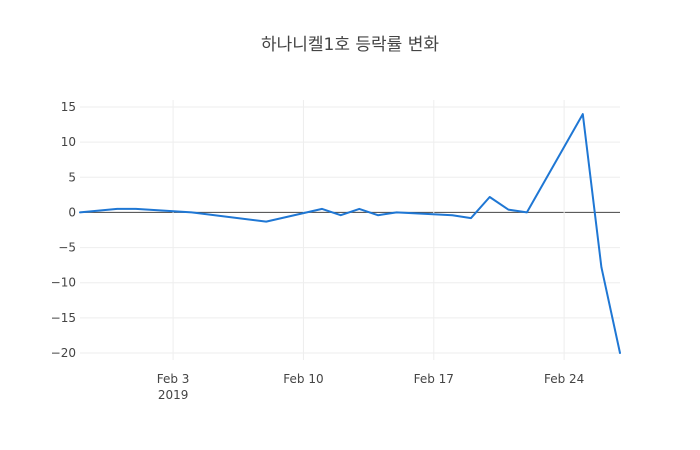  Describe the element at coordinates (303, 379) in the screenshot. I see `x-tick-label: Feb 10` at that location.